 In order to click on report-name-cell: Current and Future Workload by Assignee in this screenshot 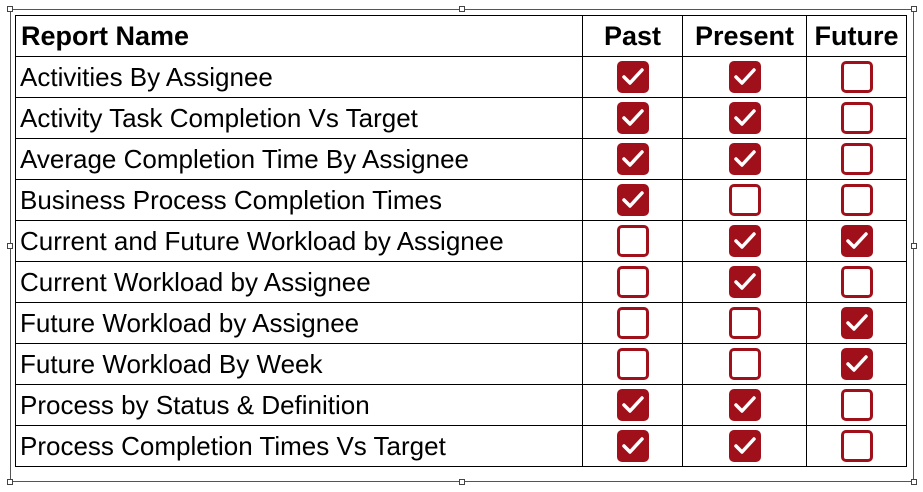, I will do `click(299, 241)`.